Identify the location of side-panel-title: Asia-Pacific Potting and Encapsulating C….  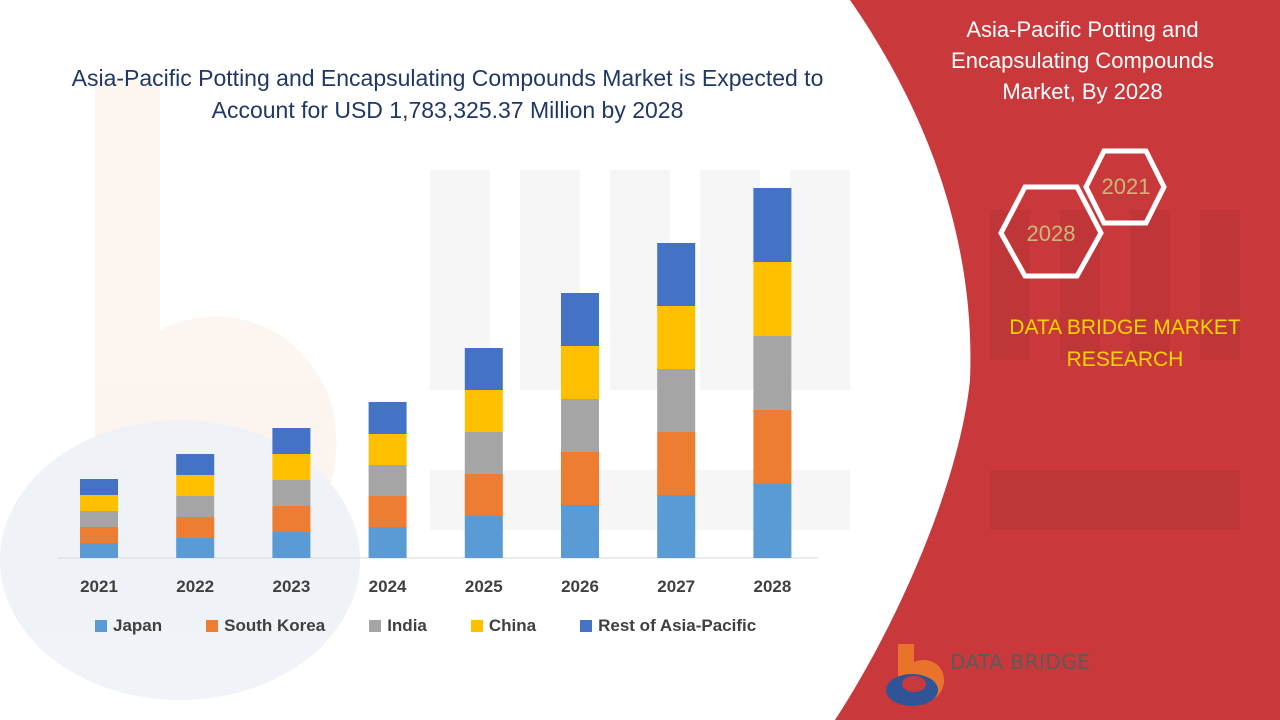
(1082, 60).